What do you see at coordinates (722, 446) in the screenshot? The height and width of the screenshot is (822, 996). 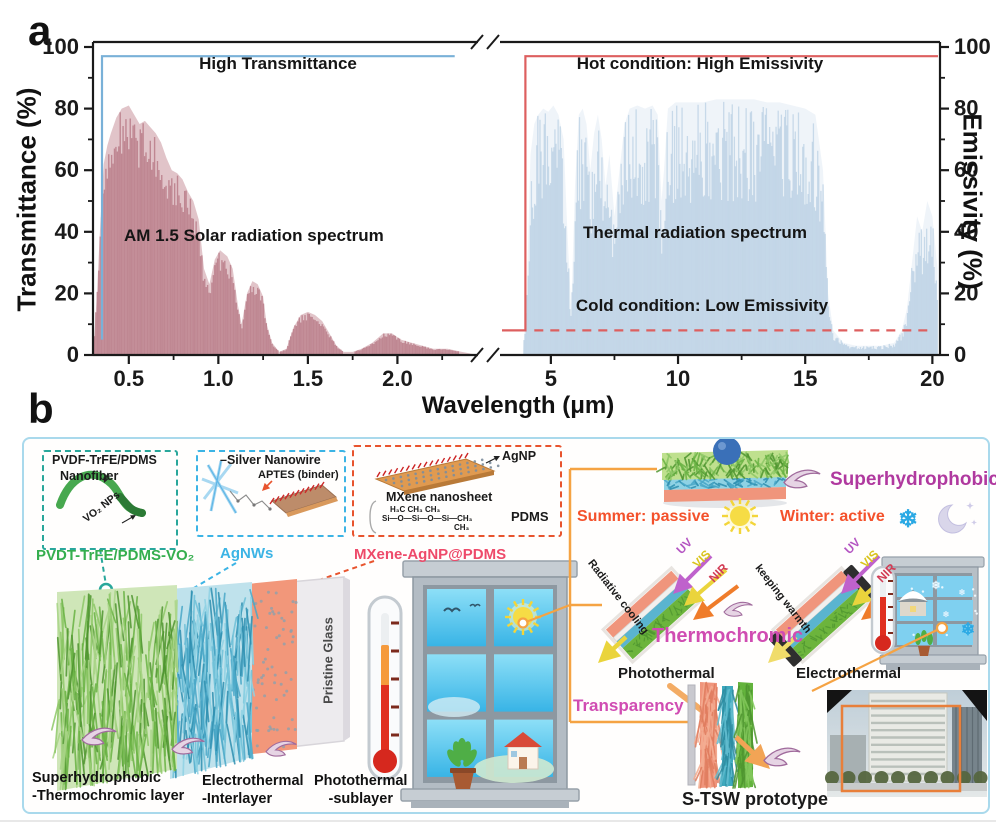 I see `water-droplet-icon` at bounding box center [722, 446].